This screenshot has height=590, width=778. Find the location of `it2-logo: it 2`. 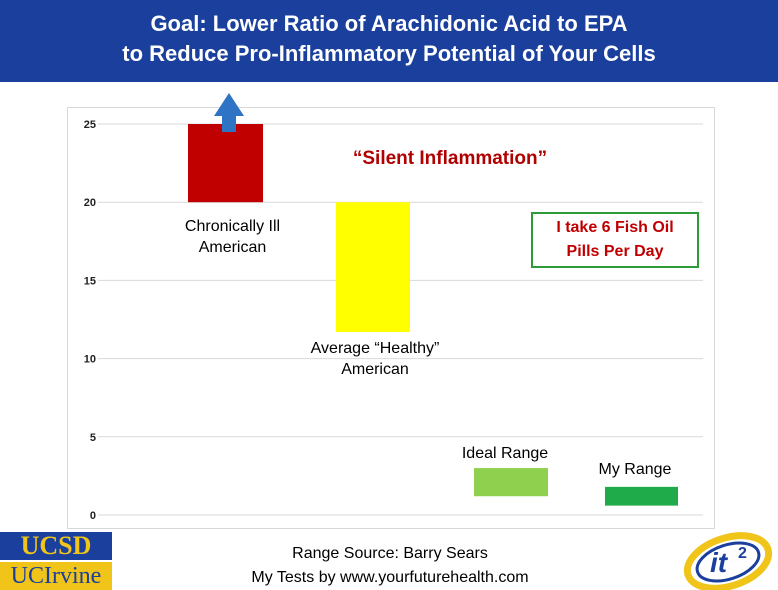

it2-logo: it 2 is located at coordinates (728, 561).